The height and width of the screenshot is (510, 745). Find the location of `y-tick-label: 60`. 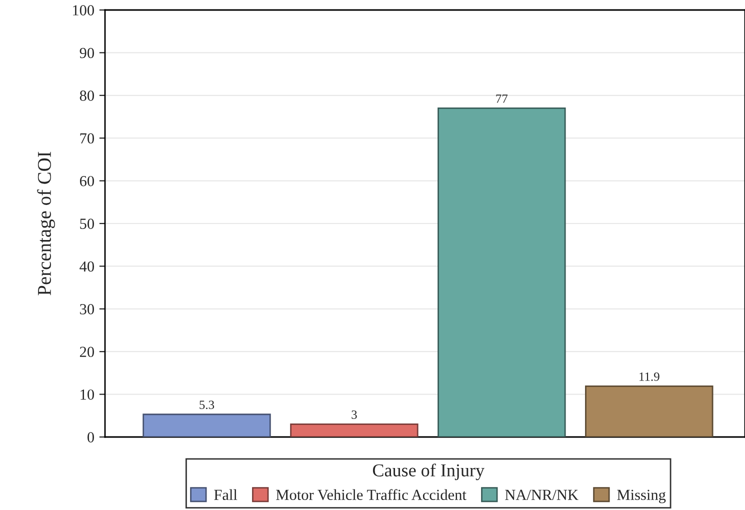

y-tick-label: 60 is located at coordinates (87, 181).